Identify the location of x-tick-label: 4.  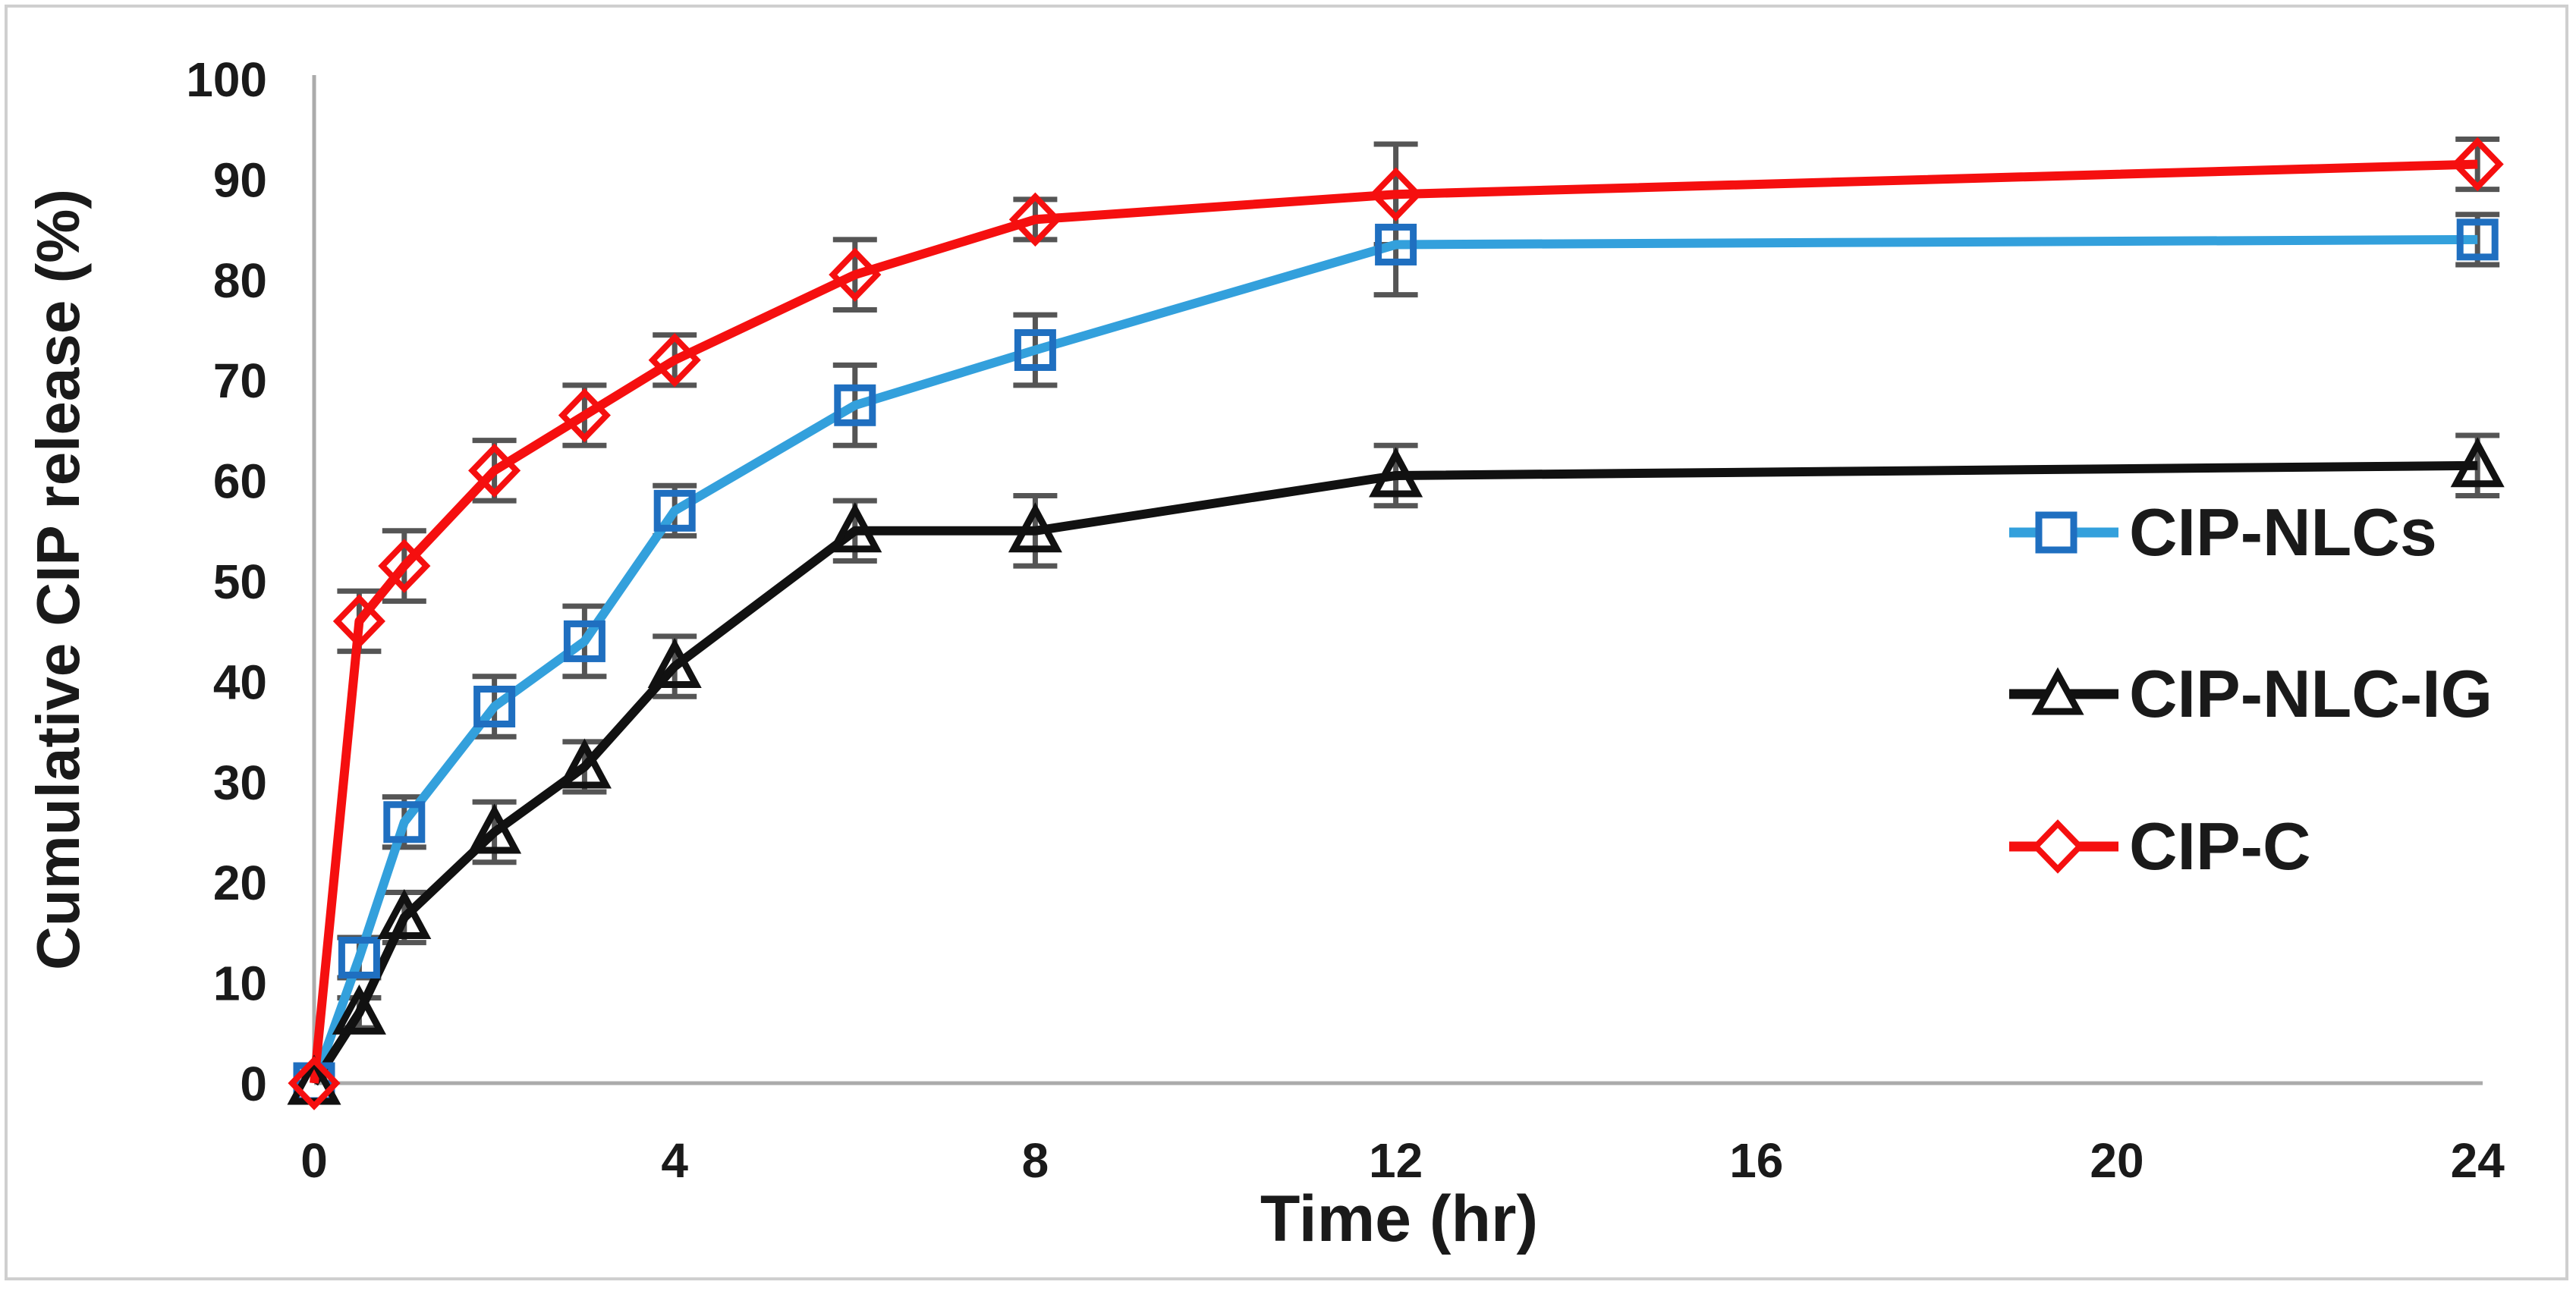
(674, 1160).